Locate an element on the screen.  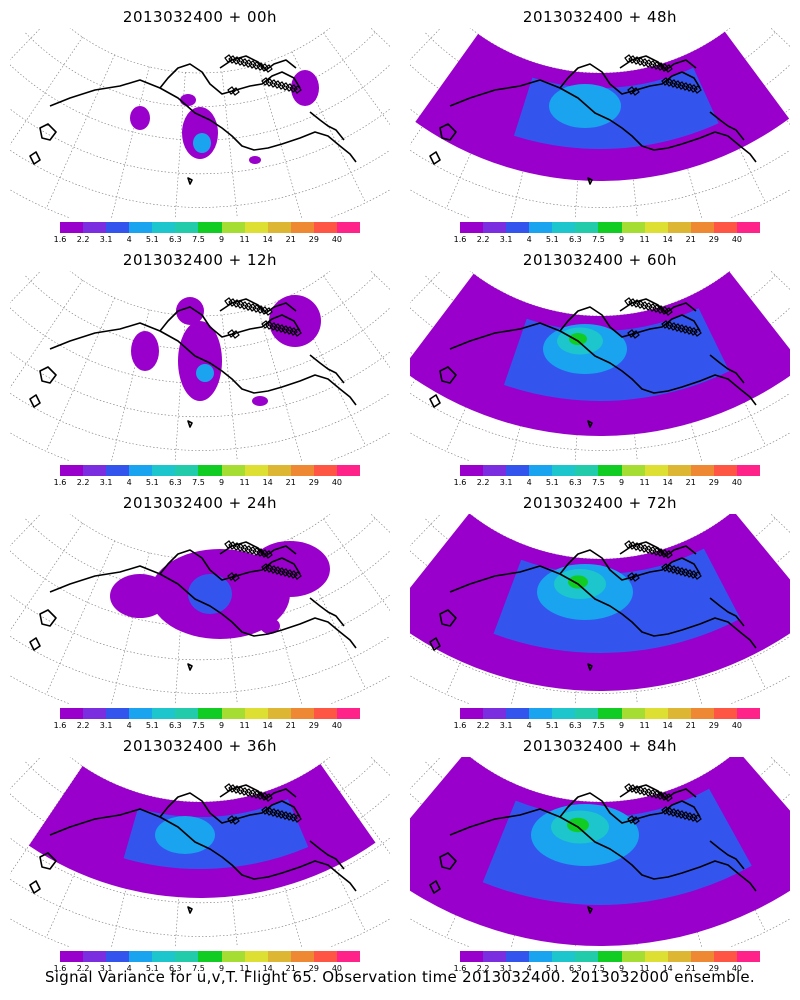
colorbar-tick-label: 2.2 is located at coordinates (483, 725).